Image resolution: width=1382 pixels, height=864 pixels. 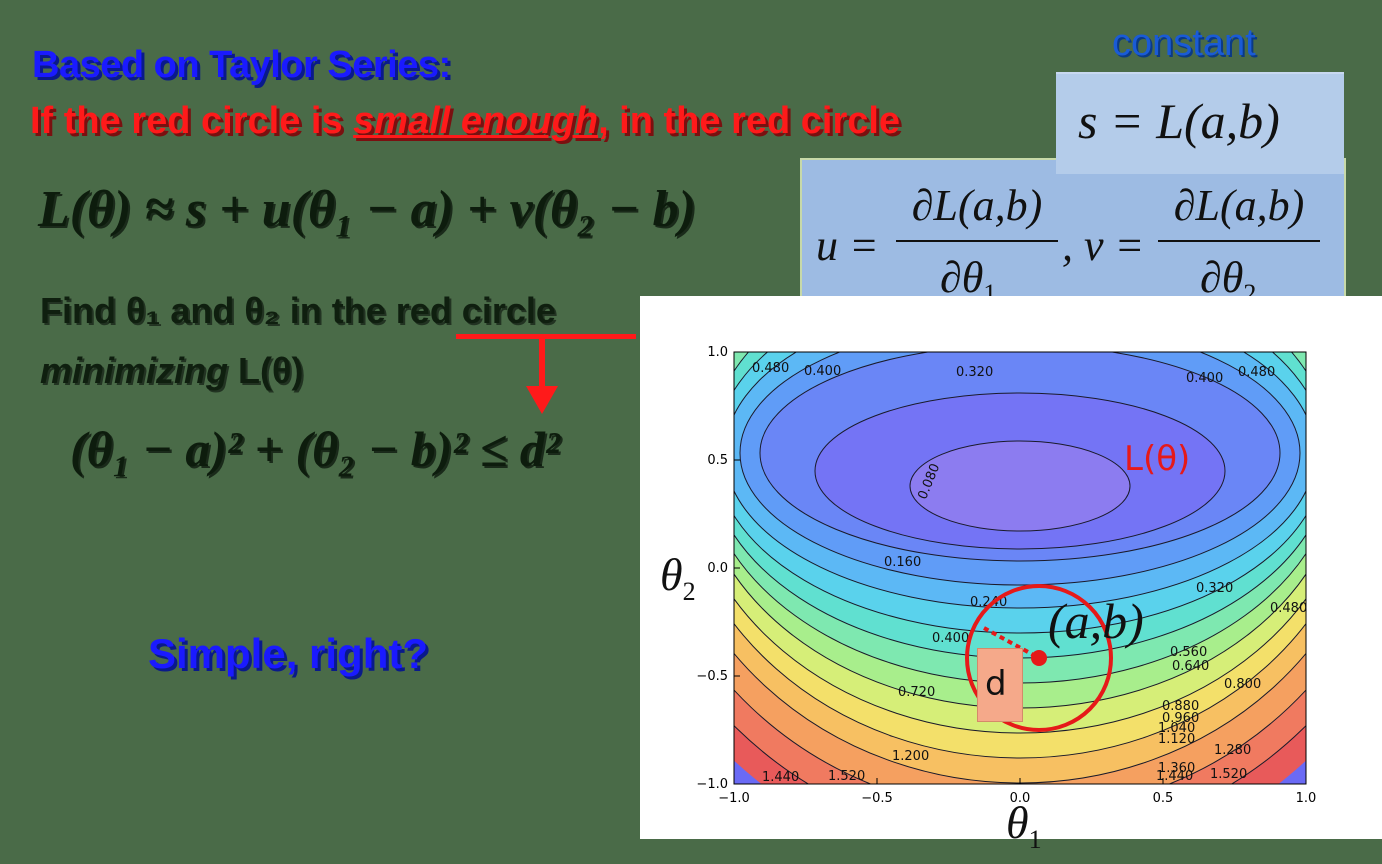 I want to click on contour-label: 1.120, so click(x=1176, y=739).